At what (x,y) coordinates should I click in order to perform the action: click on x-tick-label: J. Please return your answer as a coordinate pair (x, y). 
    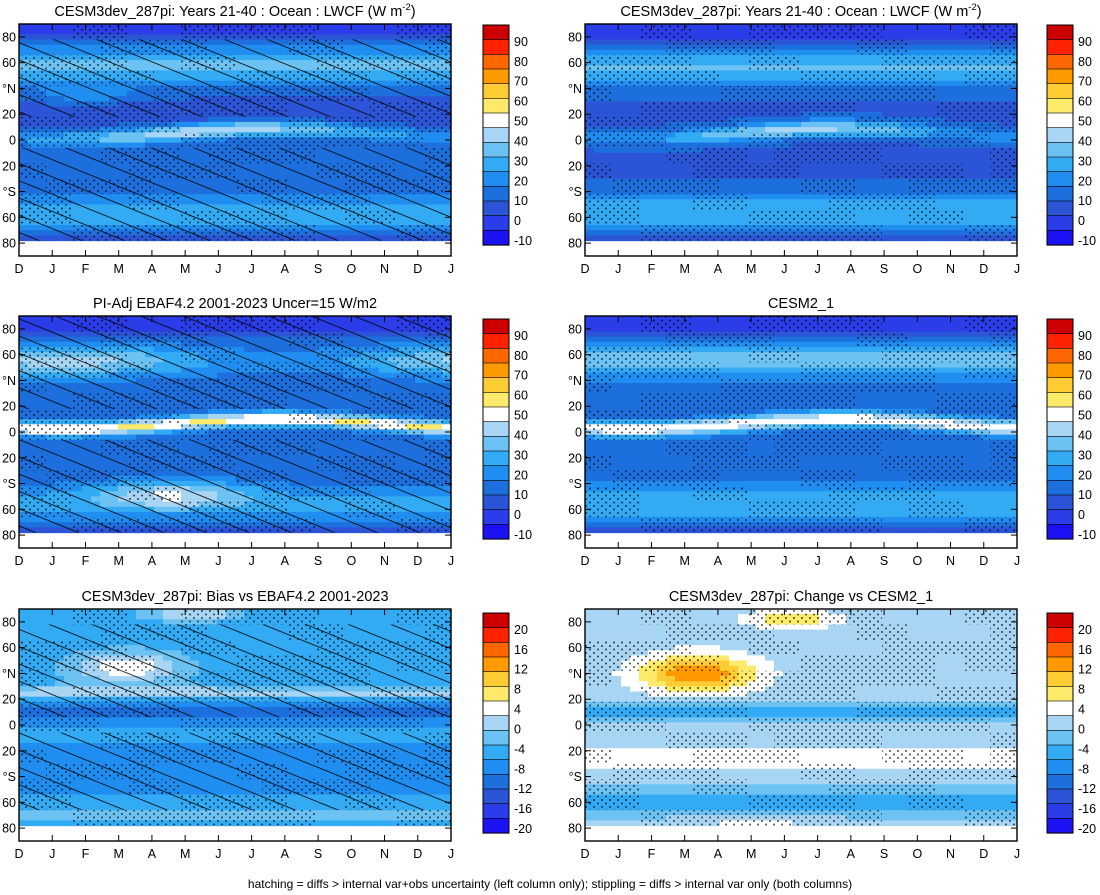
    Looking at the image, I should click on (451, 269).